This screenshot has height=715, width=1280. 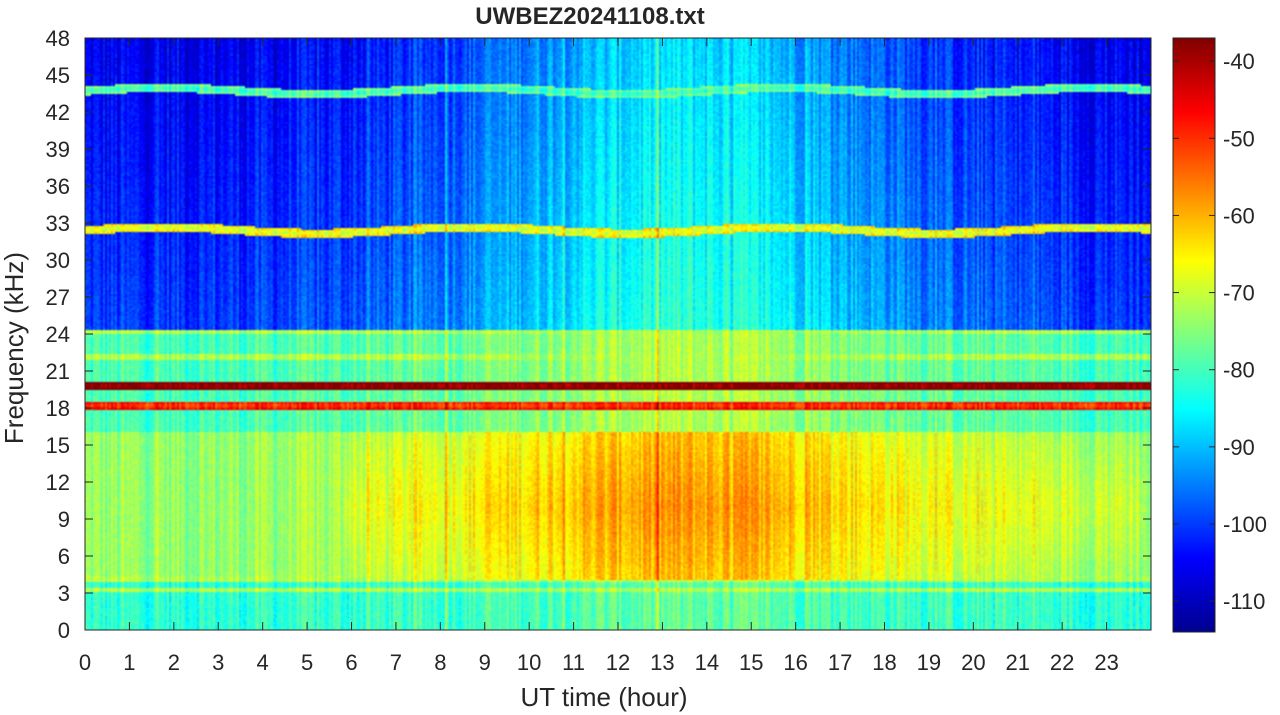 I want to click on colorbar-ticks: -40 -50 -60 -70 -80 -90 -100 -110, so click(x=1220, y=331).